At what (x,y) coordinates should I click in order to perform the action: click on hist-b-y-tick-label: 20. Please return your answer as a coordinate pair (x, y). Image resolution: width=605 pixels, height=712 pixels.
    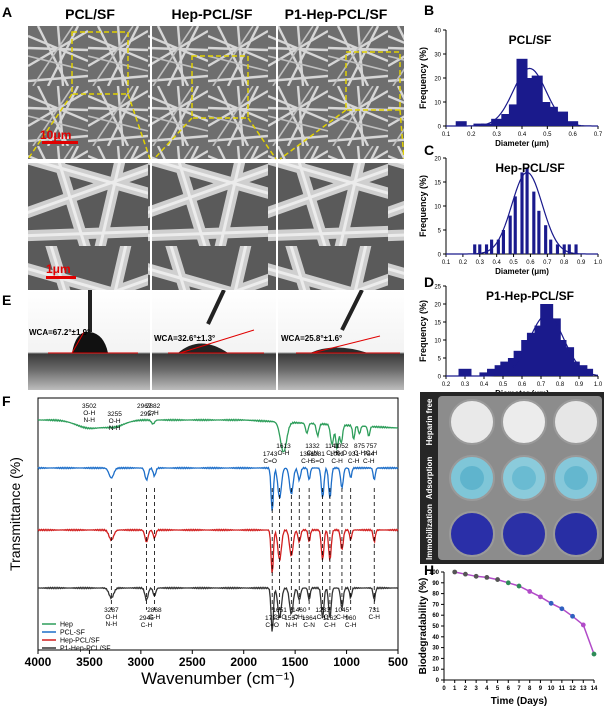
    Looking at the image, I should click on (437, 80).